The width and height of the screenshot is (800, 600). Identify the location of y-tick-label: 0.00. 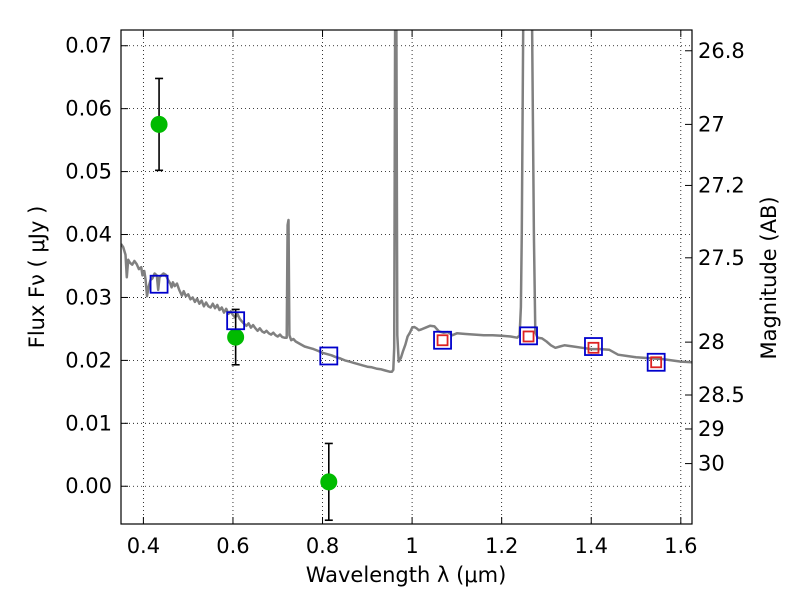
(88, 486).